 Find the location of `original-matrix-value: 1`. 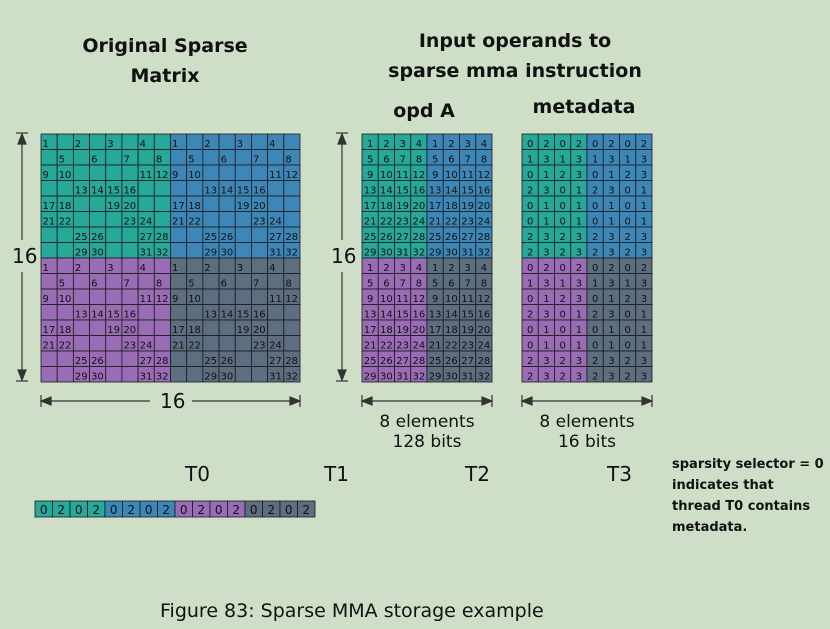

original-matrix-value: 1 is located at coordinates (175, 144).